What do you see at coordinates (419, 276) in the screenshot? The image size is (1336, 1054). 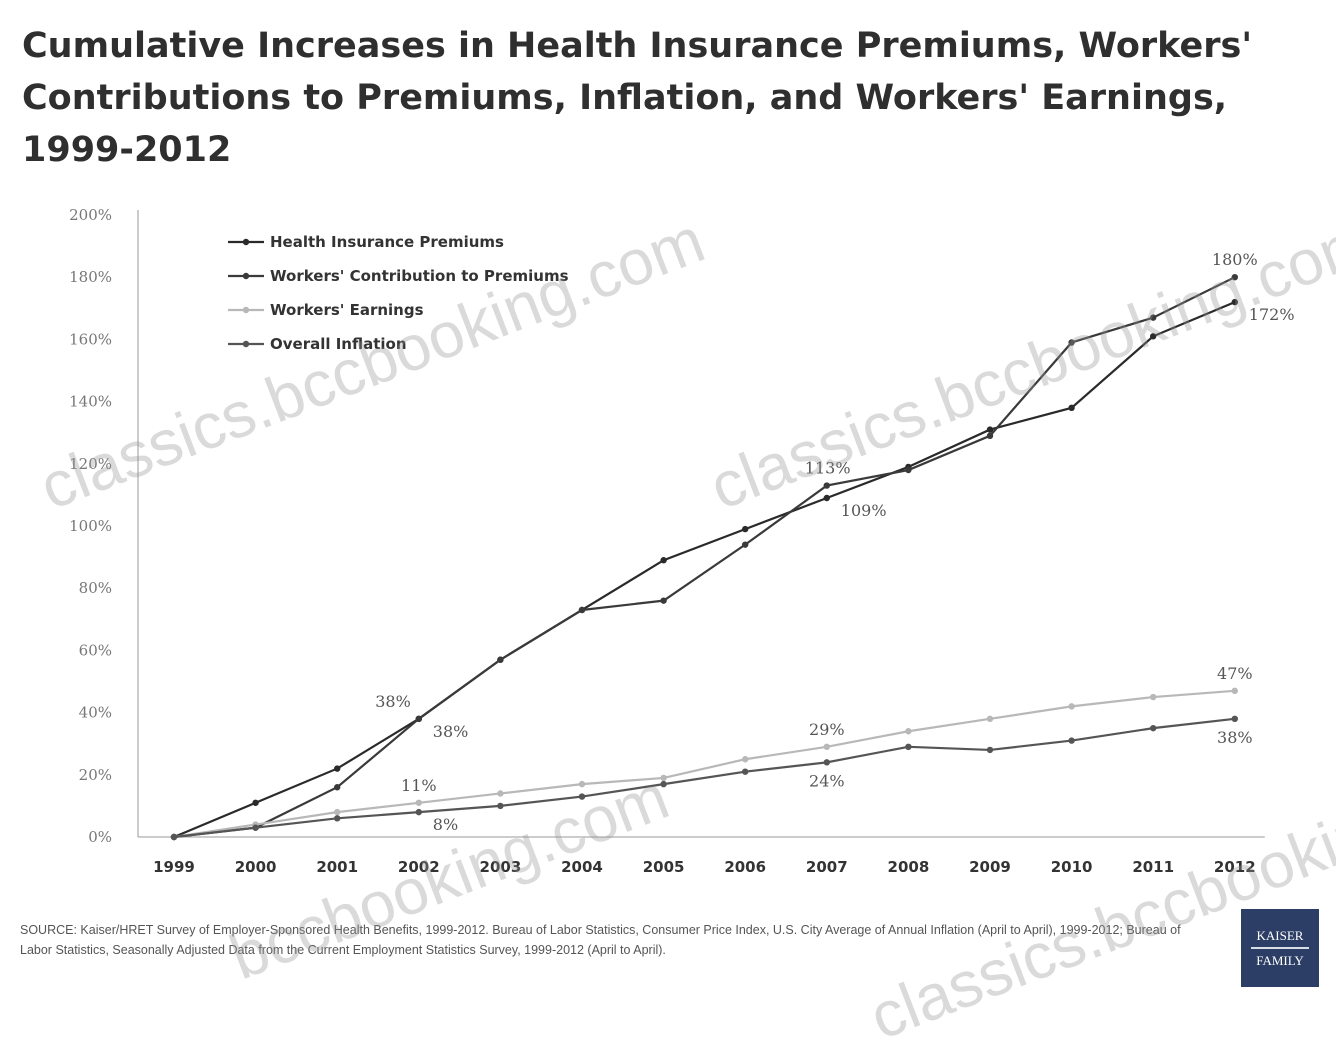 I see `legend-label: Workers' Contribution to Premiums` at bounding box center [419, 276].